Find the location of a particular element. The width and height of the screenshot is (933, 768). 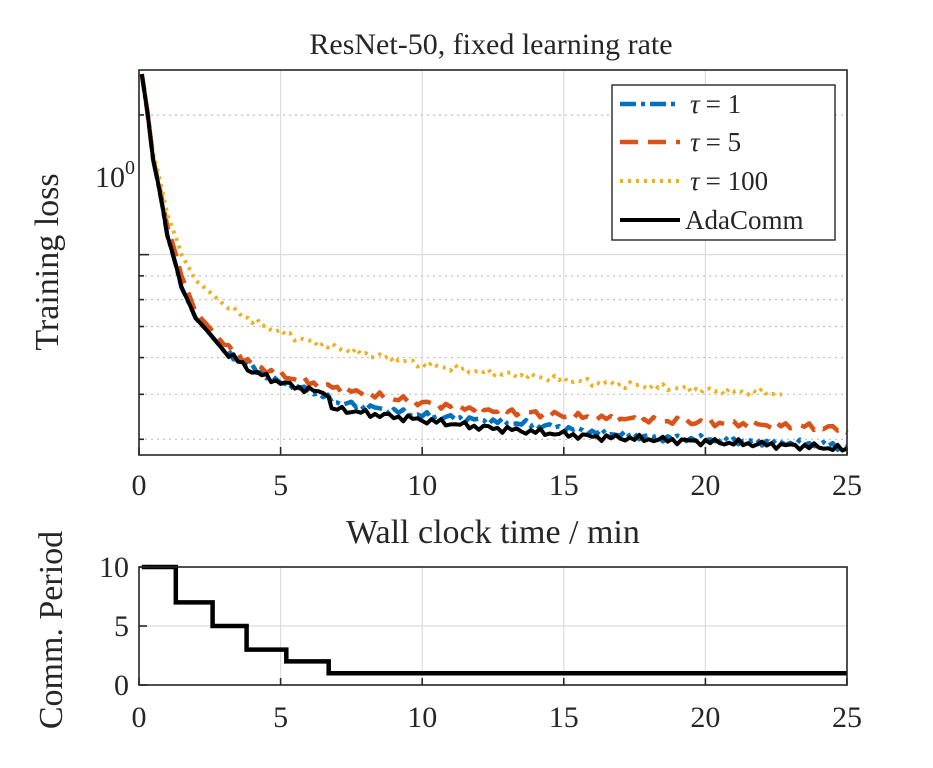

bottom-x-tick-label: 10 is located at coordinates (422, 717).